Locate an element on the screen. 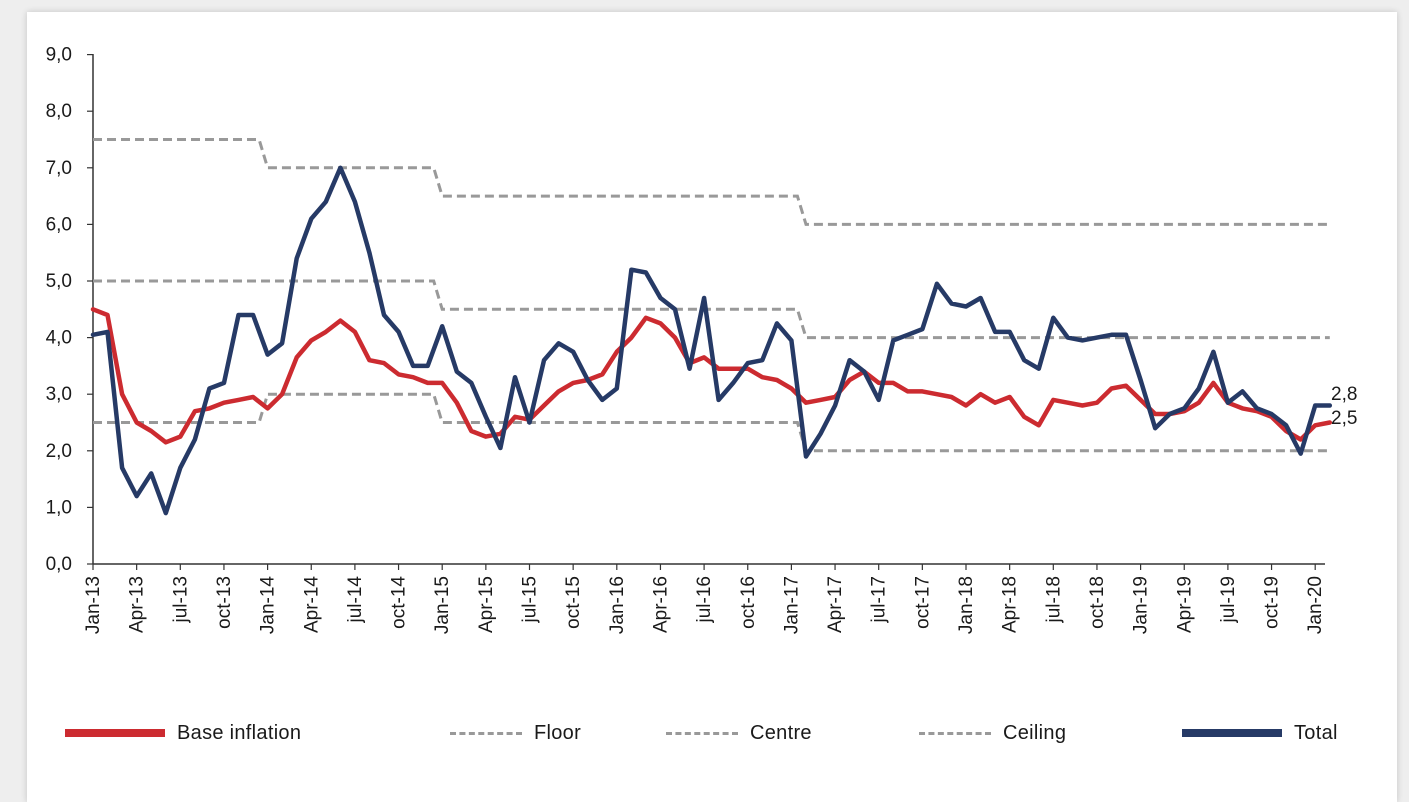  legend-item-ceiling: Ceiling is located at coordinates (992, 733).